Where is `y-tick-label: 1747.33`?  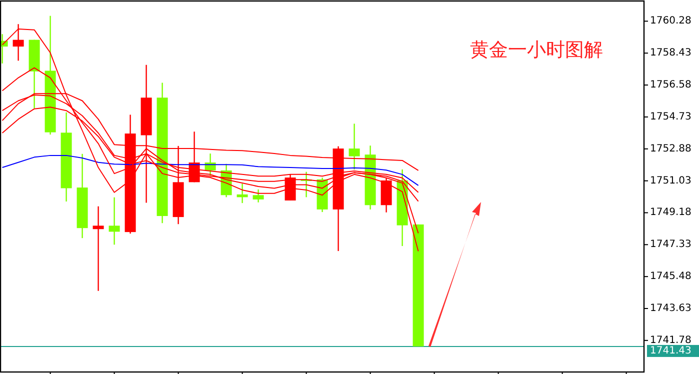 y-tick-label: 1747.33 is located at coordinates (671, 244).